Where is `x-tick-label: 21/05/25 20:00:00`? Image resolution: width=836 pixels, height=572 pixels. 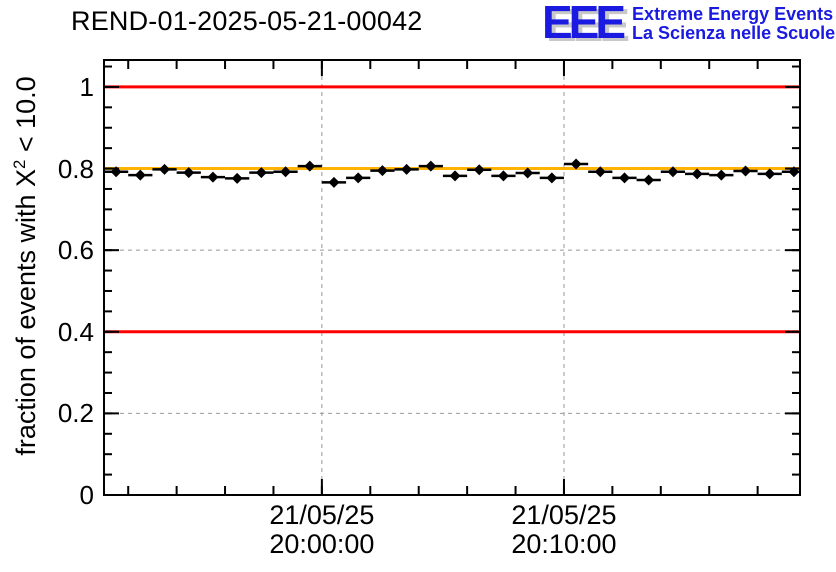 x-tick-label: 21/05/25 20:00:00 is located at coordinates (322, 530).